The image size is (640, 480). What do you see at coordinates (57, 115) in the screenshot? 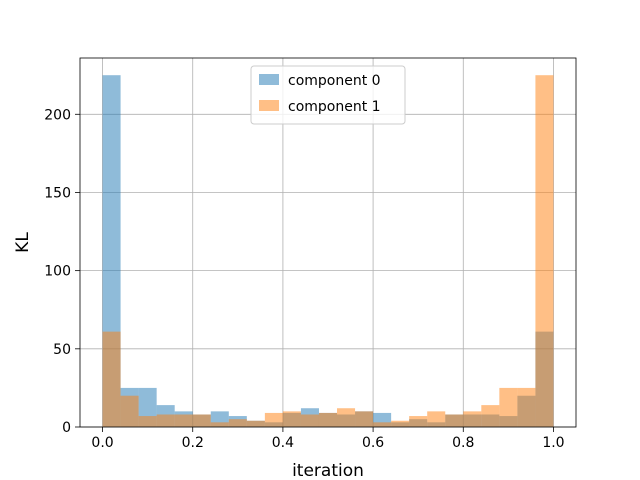
I see `y-tick-label: 200` at bounding box center [57, 115].